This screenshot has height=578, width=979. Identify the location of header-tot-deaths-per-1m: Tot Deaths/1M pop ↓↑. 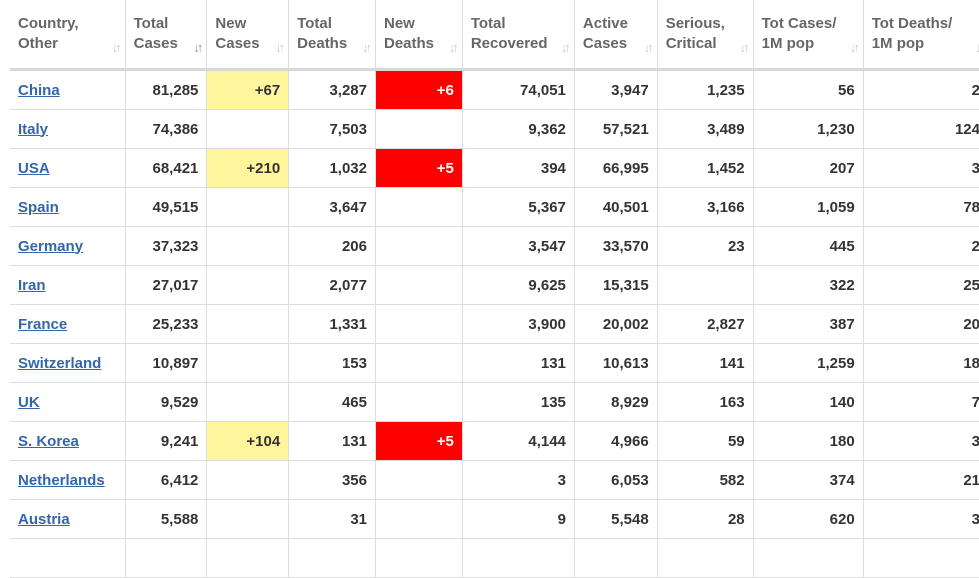
(921, 35).